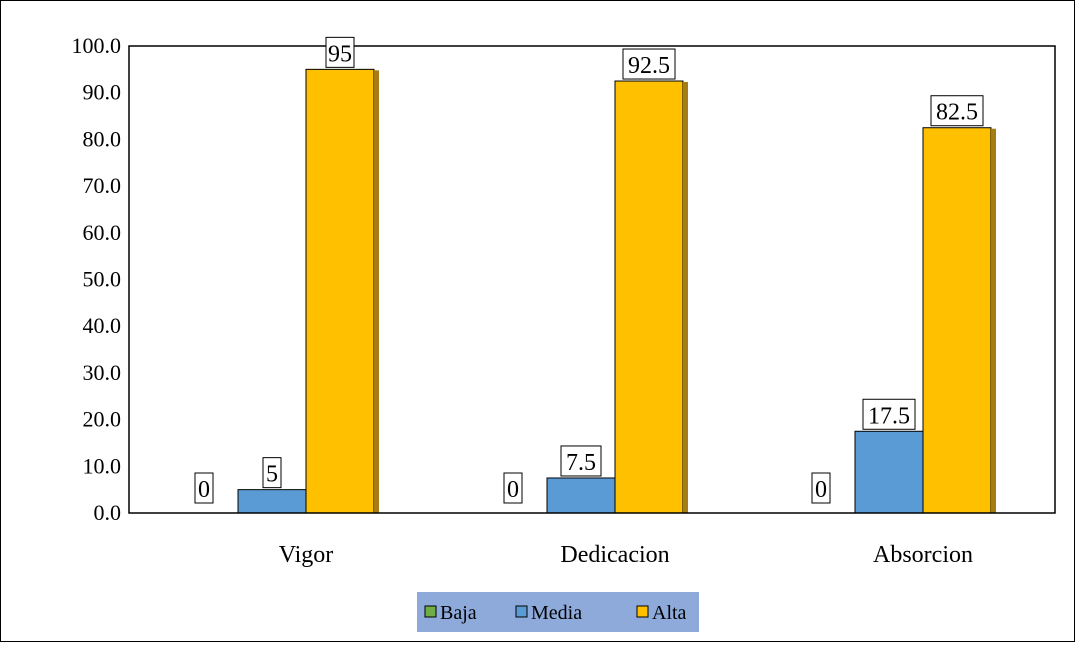 The image size is (1075, 647). What do you see at coordinates (642, 611) in the screenshot?
I see `legend-swatch-alta` at bounding box center [642, 611].